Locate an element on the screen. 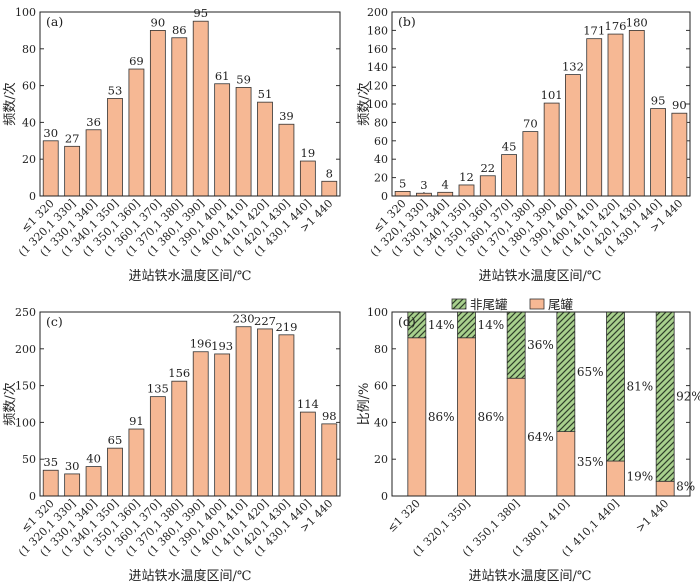  y-tick-label: 140 is located at coordinates (377, 67).